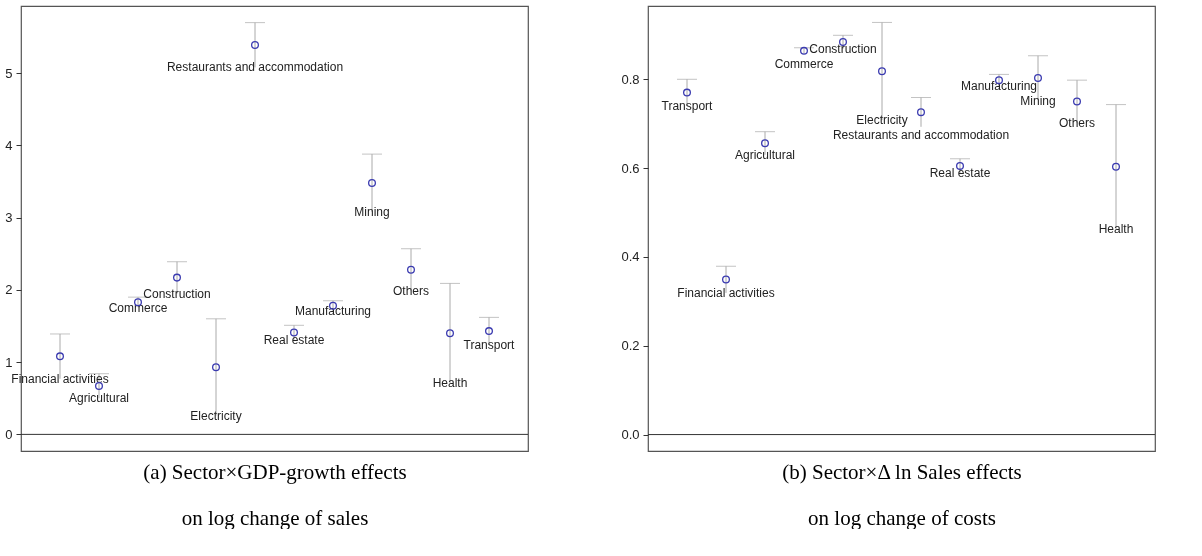 This screenshot has width=1202, height=556. What do you see at coordinates (9, 218) in the screenshot?
I see `y-tick-label: 3` at bounding box center [9, 218].